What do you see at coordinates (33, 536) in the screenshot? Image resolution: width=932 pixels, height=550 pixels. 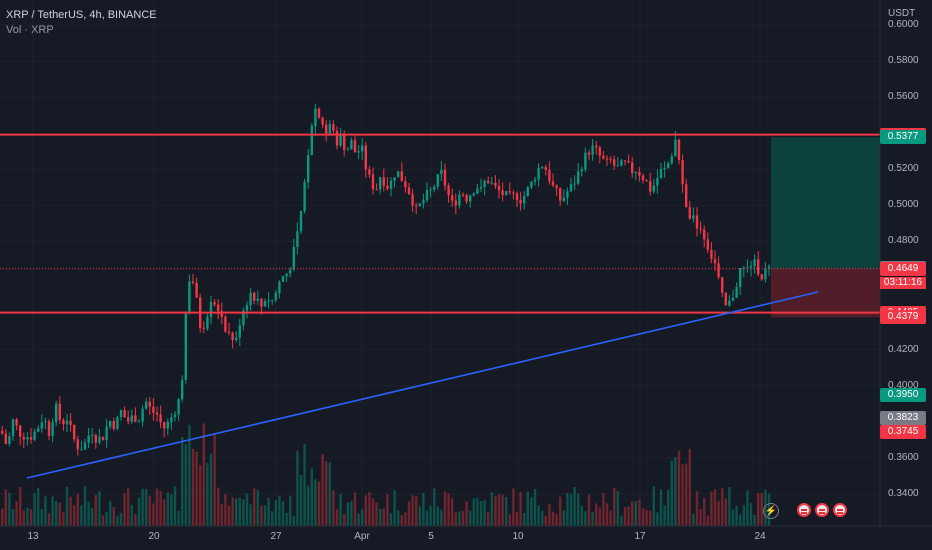 I see `date-tick-label: 13` at bounding box center [33, 536].